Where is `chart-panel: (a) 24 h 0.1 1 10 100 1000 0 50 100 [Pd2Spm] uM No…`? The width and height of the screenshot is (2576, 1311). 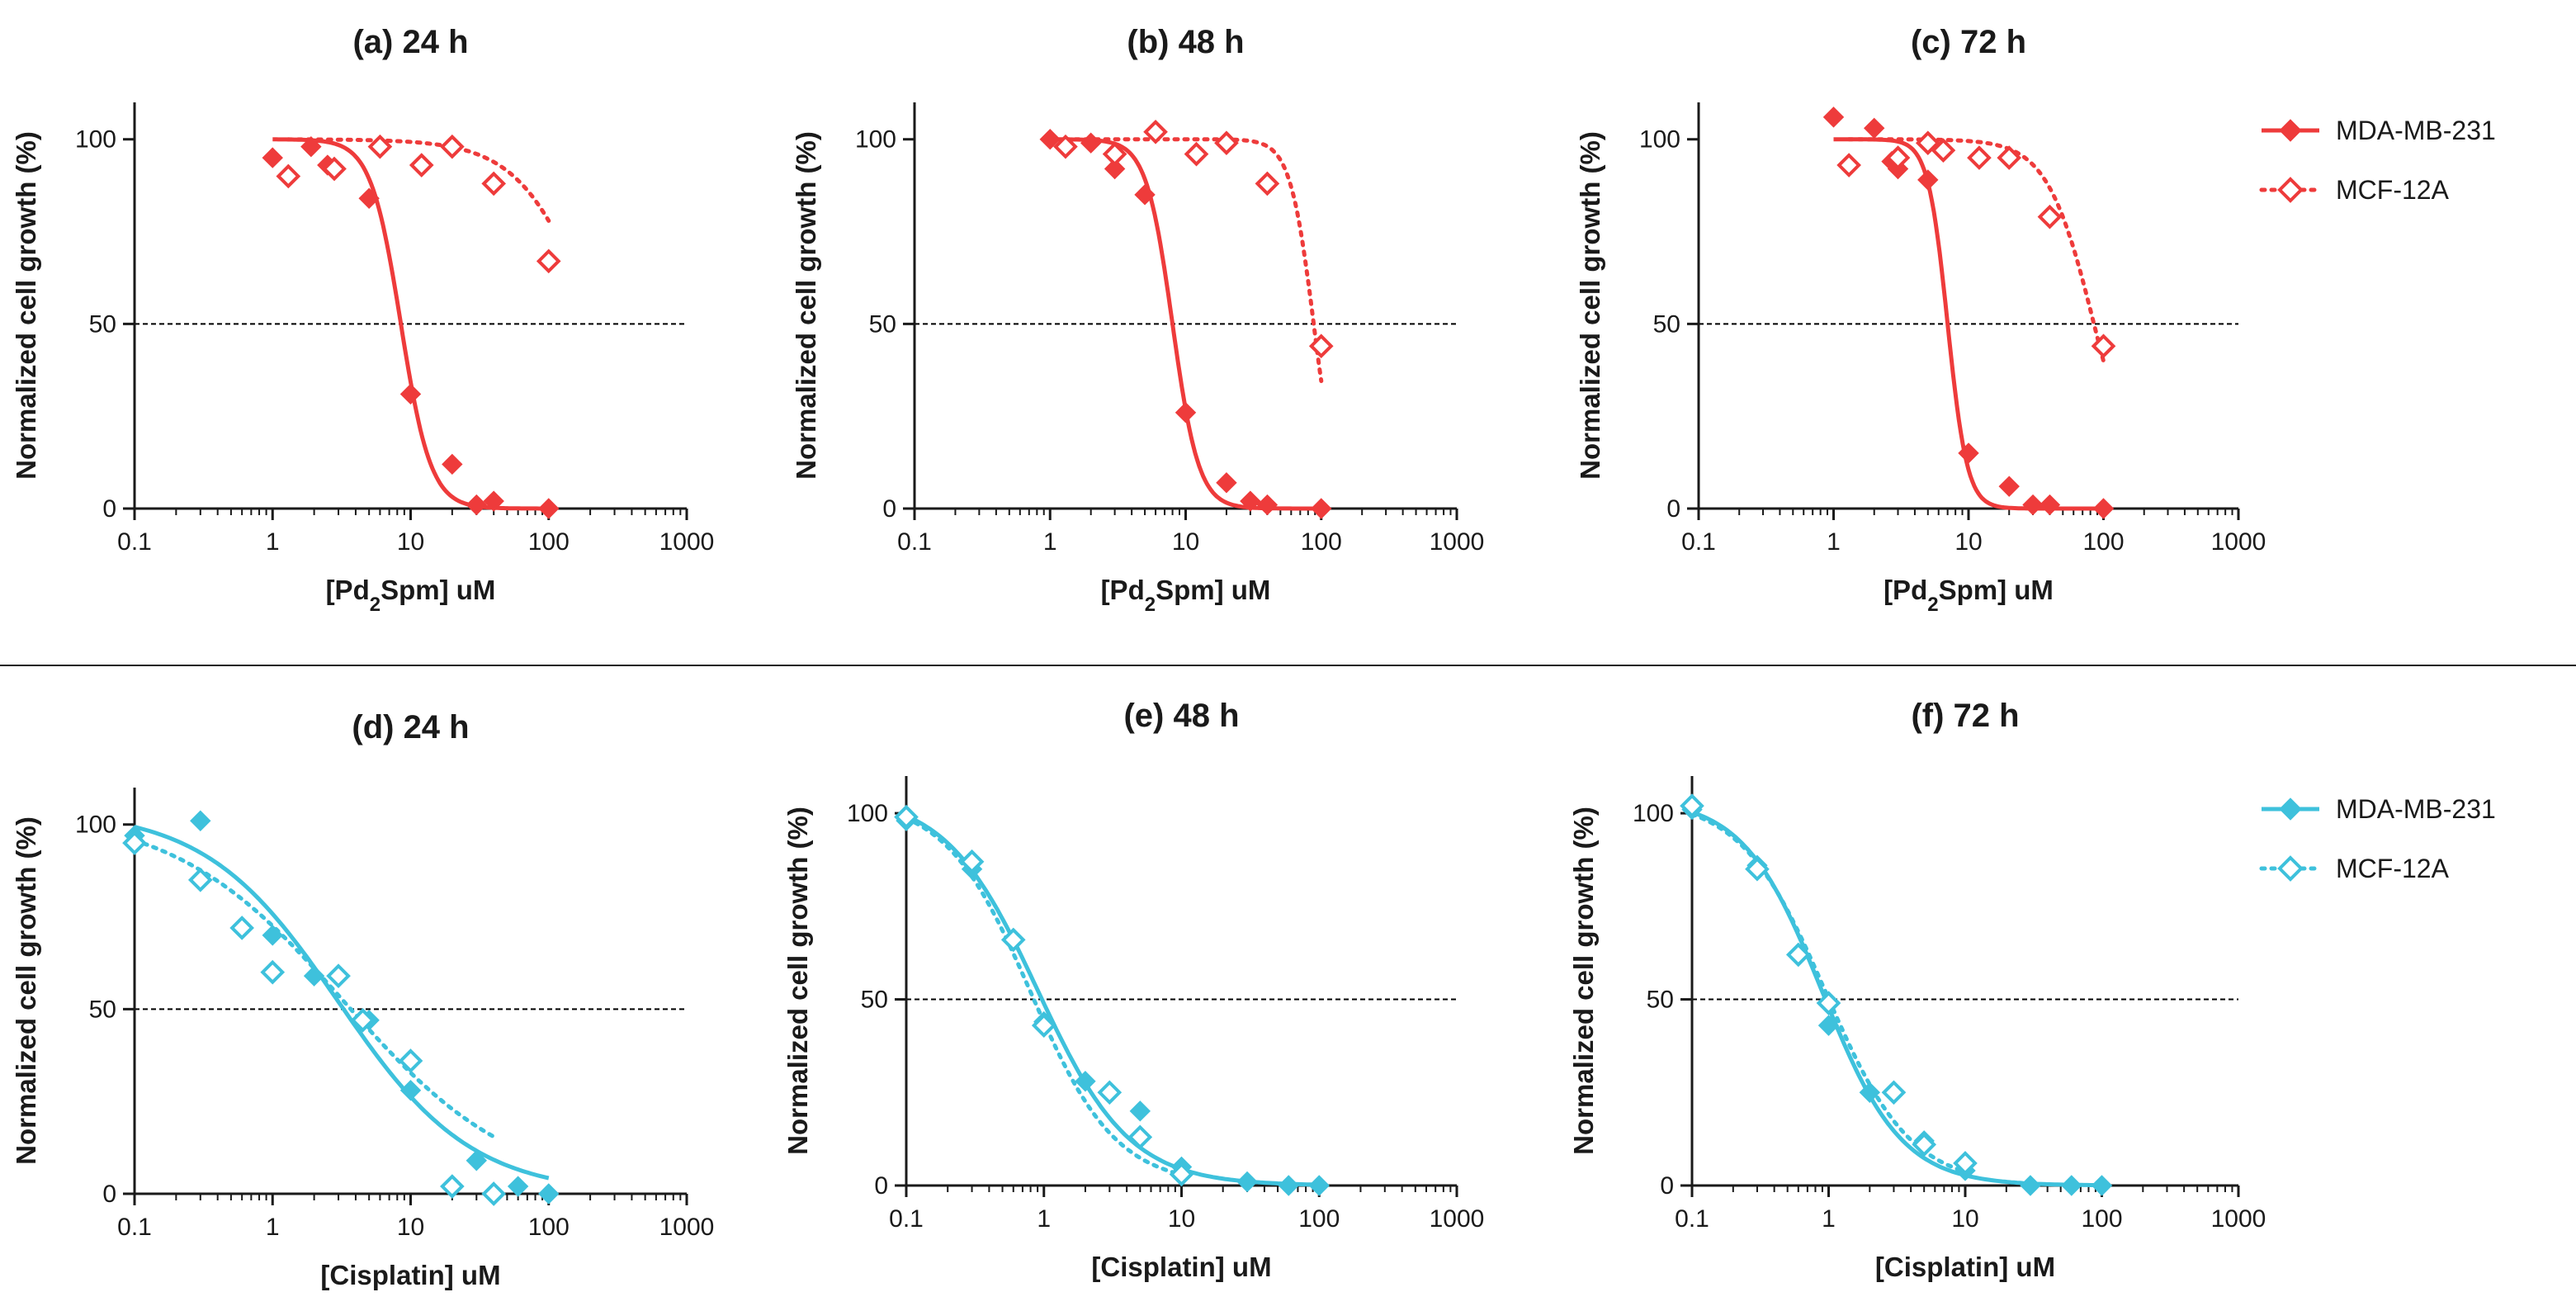 chart-panel: (a) 24 h 0.1 1 10 100 1000 0 50 100 [Pd2Spm] uM No… is located at coordinates (362, 320).